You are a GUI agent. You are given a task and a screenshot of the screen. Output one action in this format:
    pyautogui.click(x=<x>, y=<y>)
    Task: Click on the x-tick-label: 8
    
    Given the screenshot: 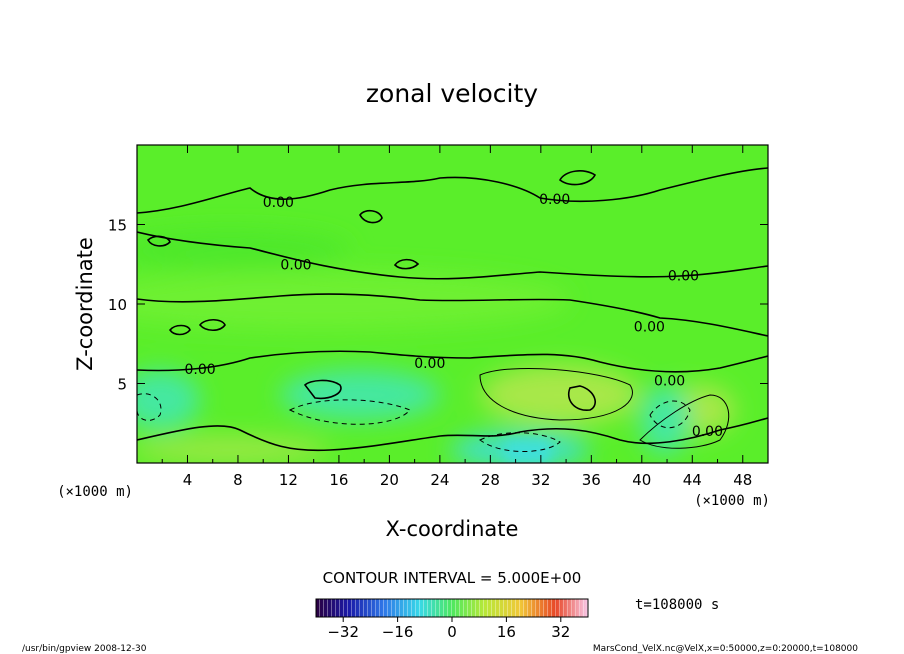 What is the action you would take?
    pyautogui.click(x=238, y=480)
    